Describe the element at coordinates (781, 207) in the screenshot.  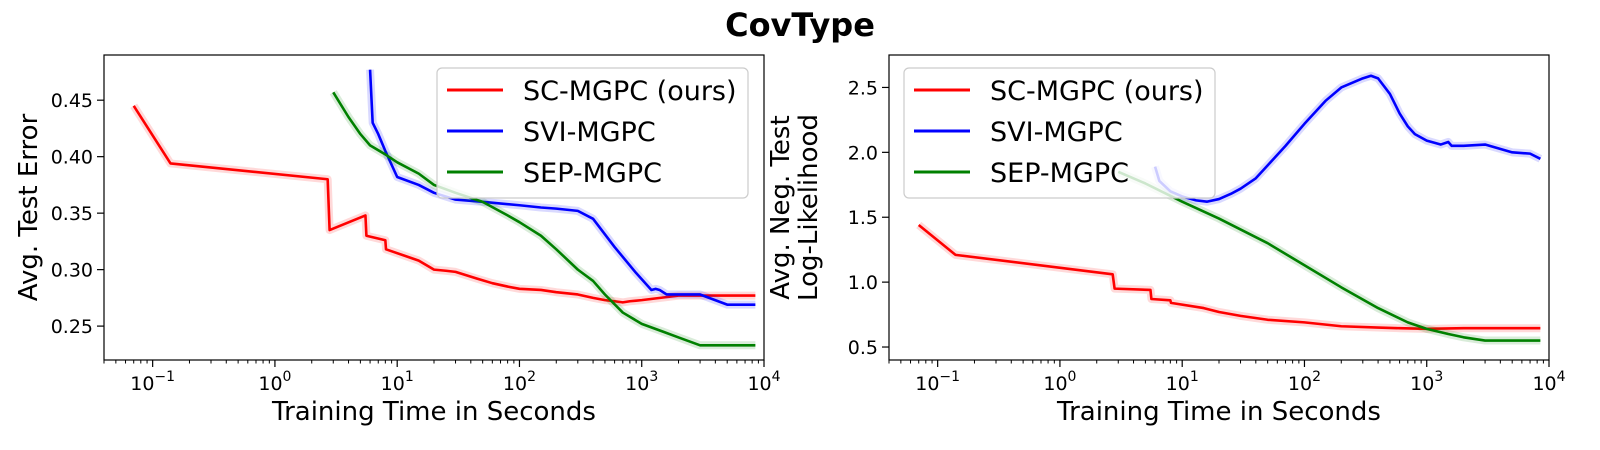
I see `y-axis-label: Avg. Neg. Test` at that location.